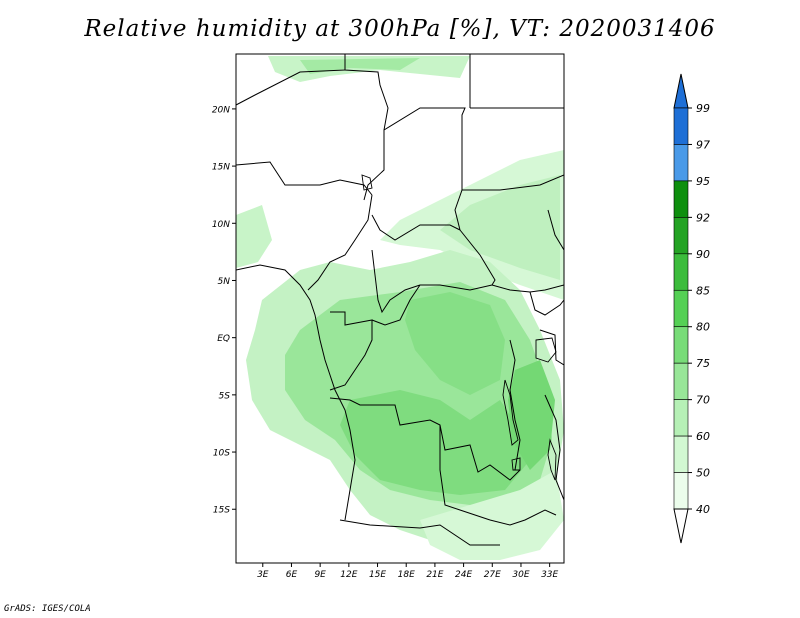 The width and height of the screenshot is (800, 618). I want to click on lat-label: 20N, so click(221, 110).